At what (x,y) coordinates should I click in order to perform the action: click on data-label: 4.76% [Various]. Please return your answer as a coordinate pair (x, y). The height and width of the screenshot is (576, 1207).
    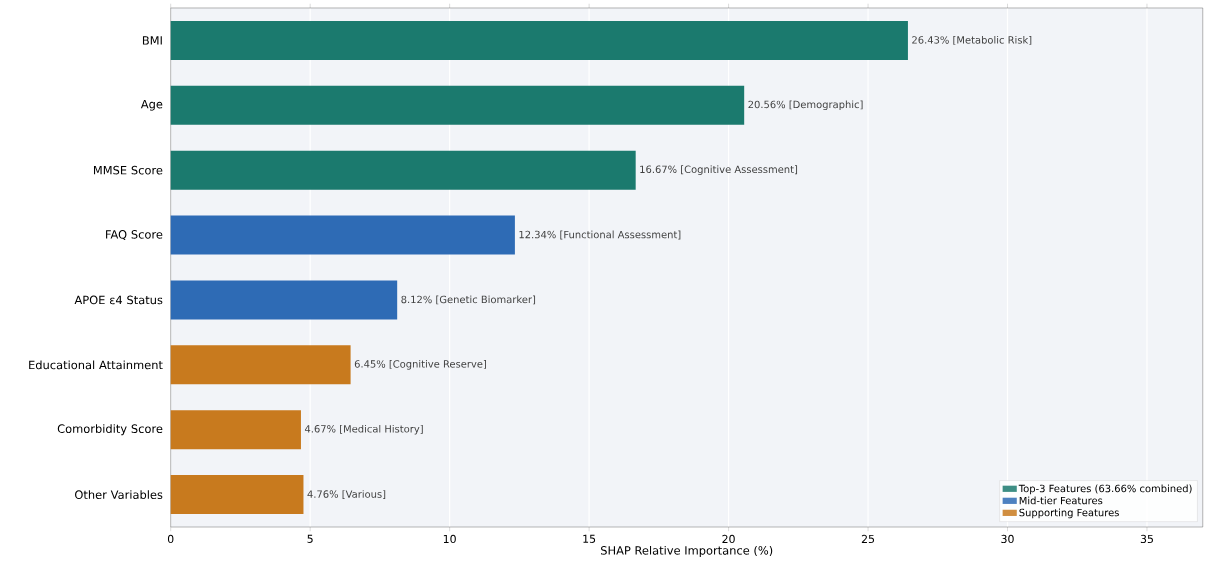
    Looking at the image, I should click on (346, 495).